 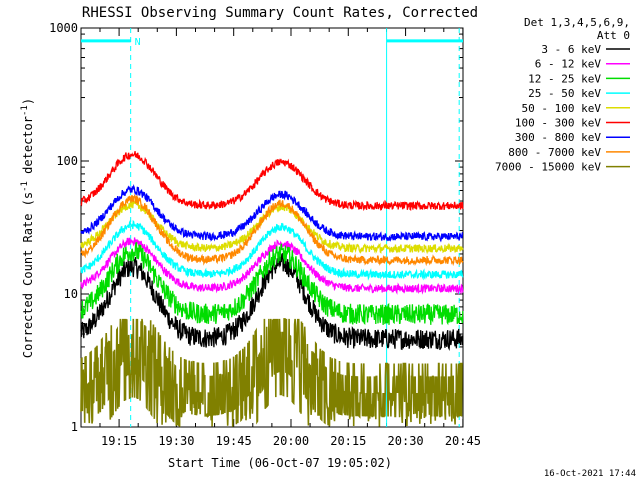 I want to click on legend-label: 6 - 12 keV, so click(x=568, y=64).